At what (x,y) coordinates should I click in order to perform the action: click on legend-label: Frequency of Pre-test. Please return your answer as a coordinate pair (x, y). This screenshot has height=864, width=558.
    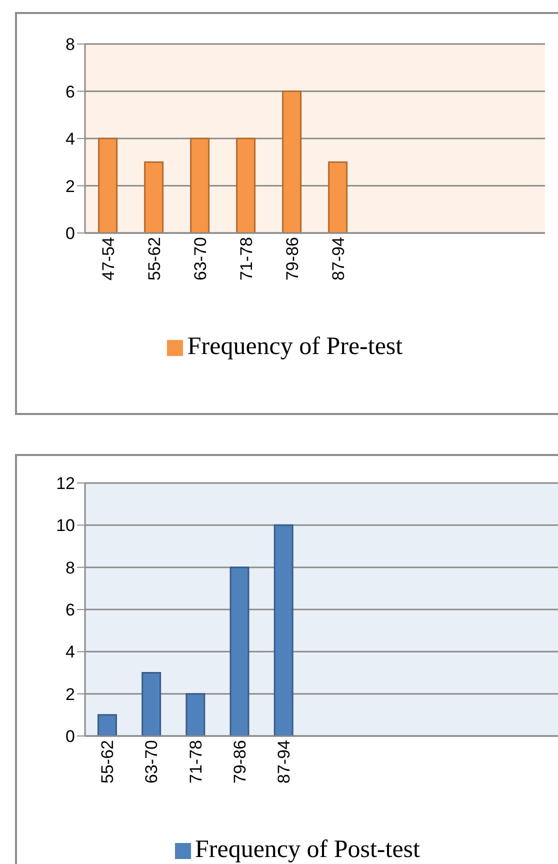
    Looking at the image, I should click on (295, 346).